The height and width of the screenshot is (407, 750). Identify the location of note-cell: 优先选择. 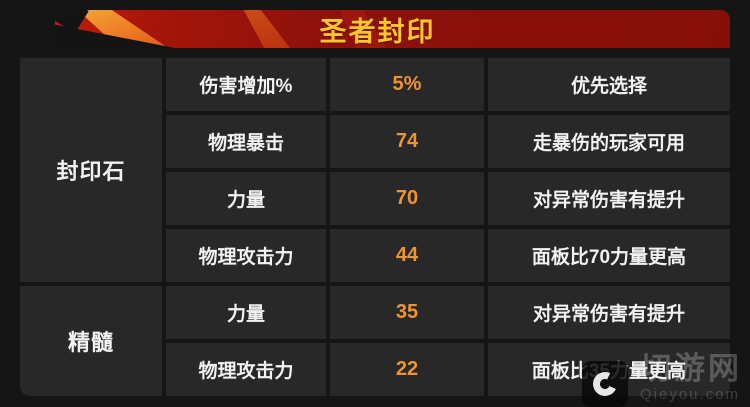
(609, 84).